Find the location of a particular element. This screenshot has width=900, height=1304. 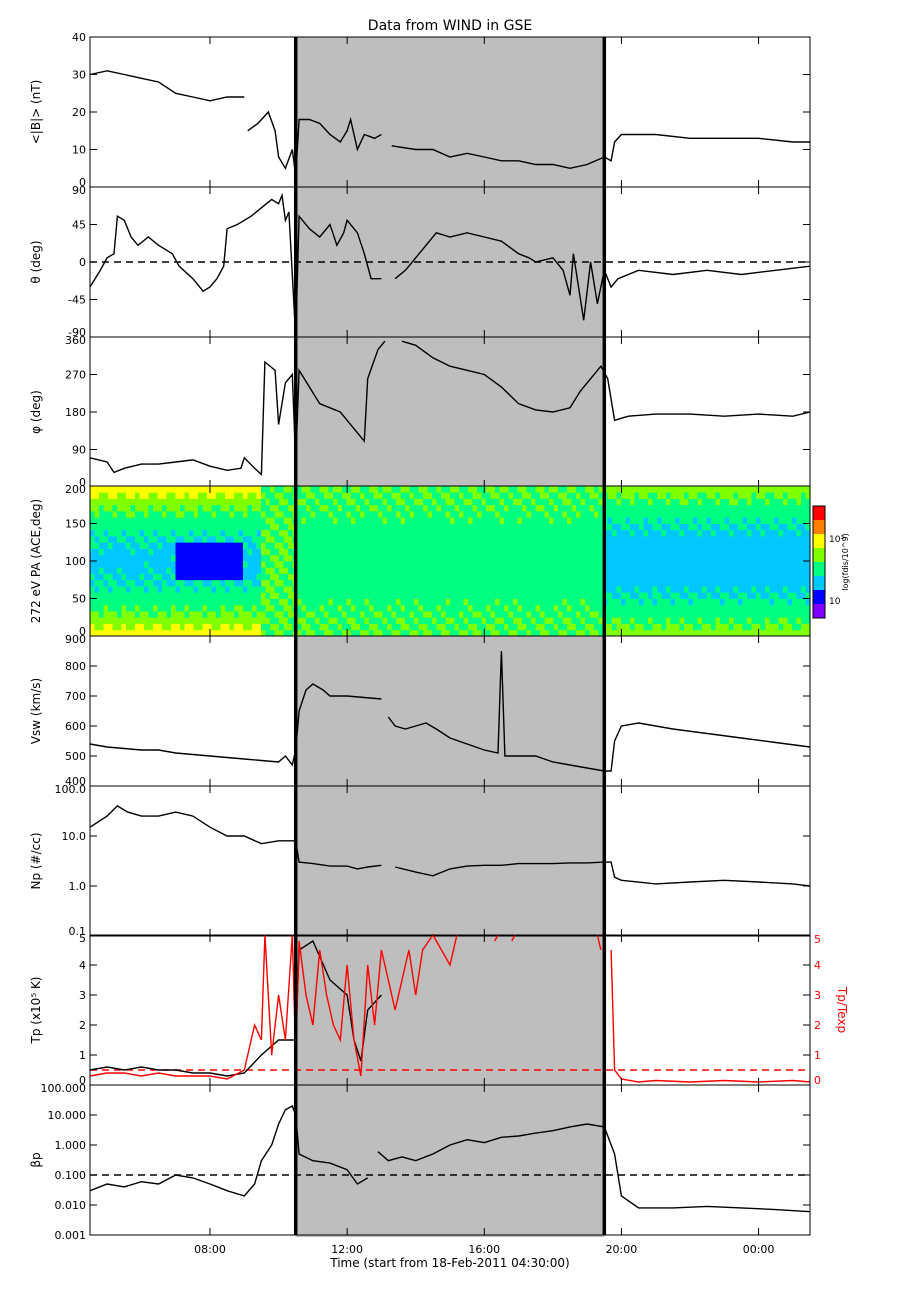

series-line is located at coordinates (235, 265).